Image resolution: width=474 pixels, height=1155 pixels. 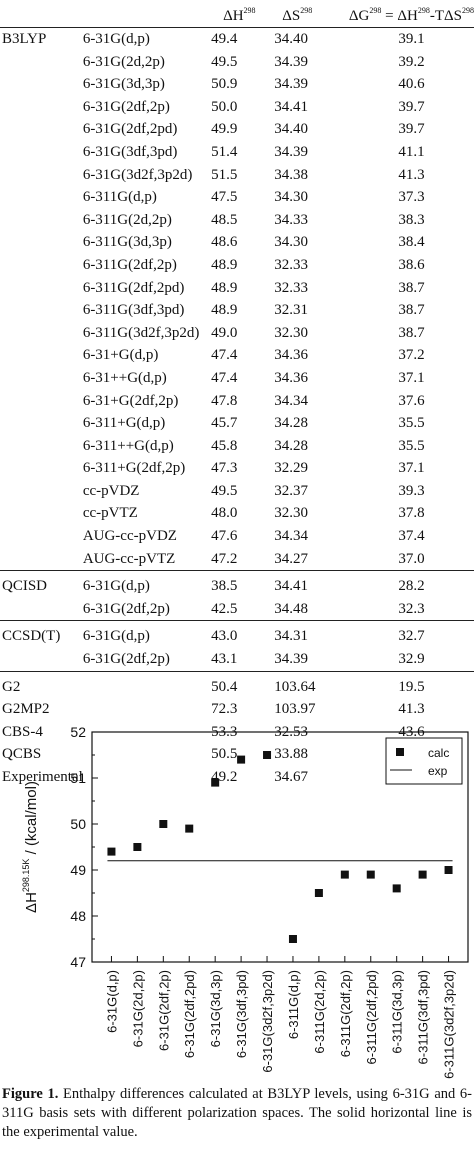 I want to click on table-row: 6-311G(3df,3pd) 48.9 32.31 38.7, so click(x=237, y=310).